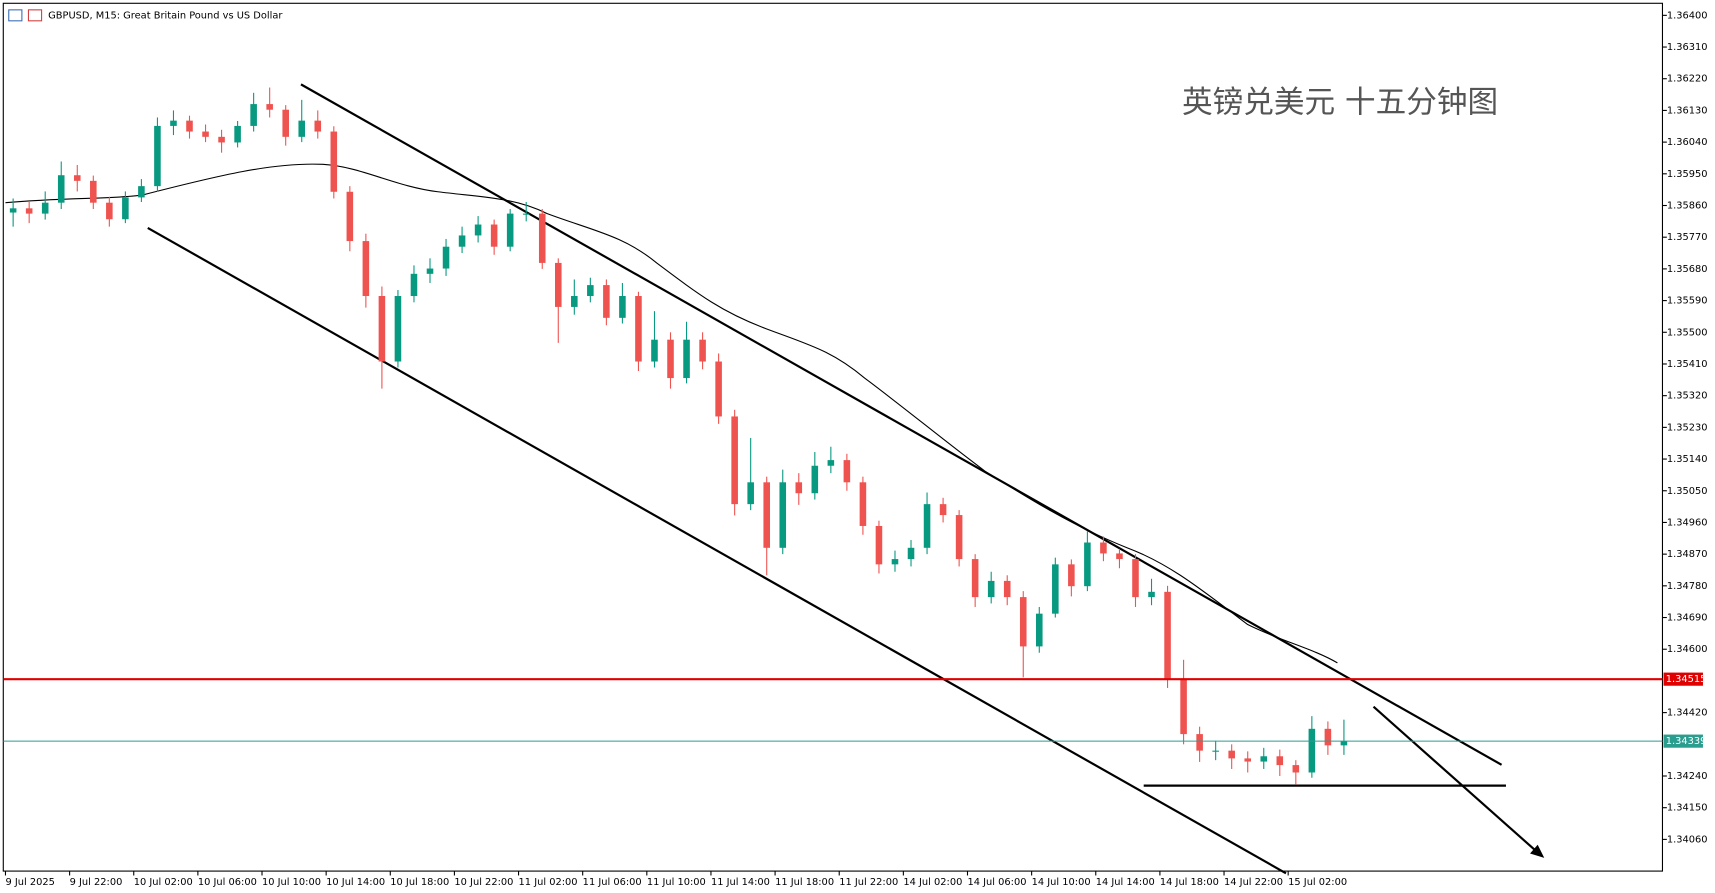 The height and width of the screenshot is (893, 1715). Describe the element at coordinates (1687, 459) in the screenshot. I see `y-tick-label: 1.35140` at that location.